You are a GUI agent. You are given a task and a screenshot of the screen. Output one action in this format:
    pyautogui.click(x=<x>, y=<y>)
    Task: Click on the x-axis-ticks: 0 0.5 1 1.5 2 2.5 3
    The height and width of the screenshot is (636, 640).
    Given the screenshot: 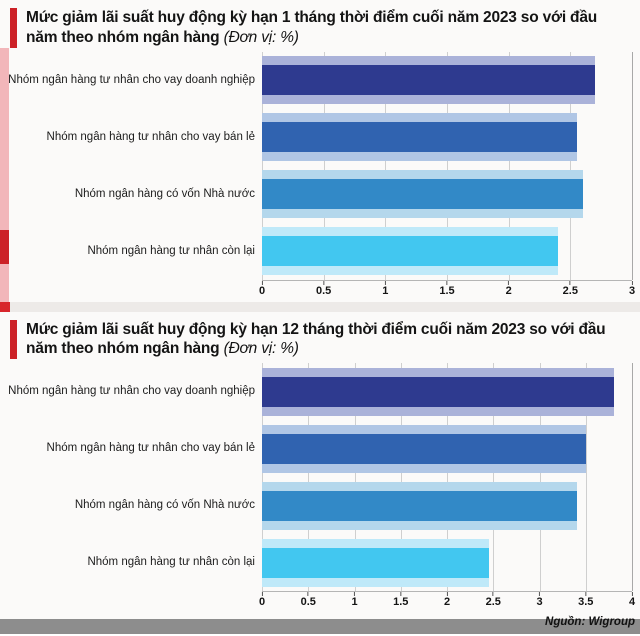 What is the action you would take?
    pyautogui.click(x=447, y=289)
    